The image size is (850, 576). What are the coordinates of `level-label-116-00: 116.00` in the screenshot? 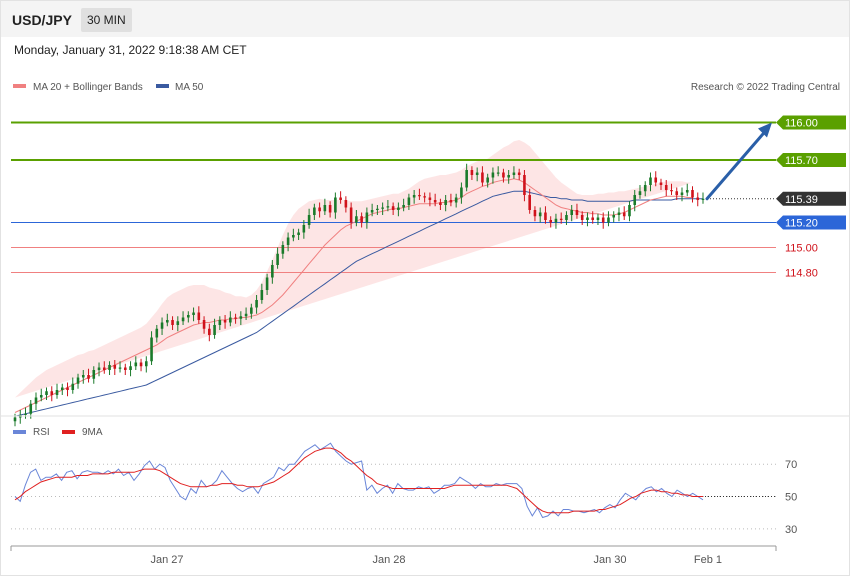 It's located at (801, 124).